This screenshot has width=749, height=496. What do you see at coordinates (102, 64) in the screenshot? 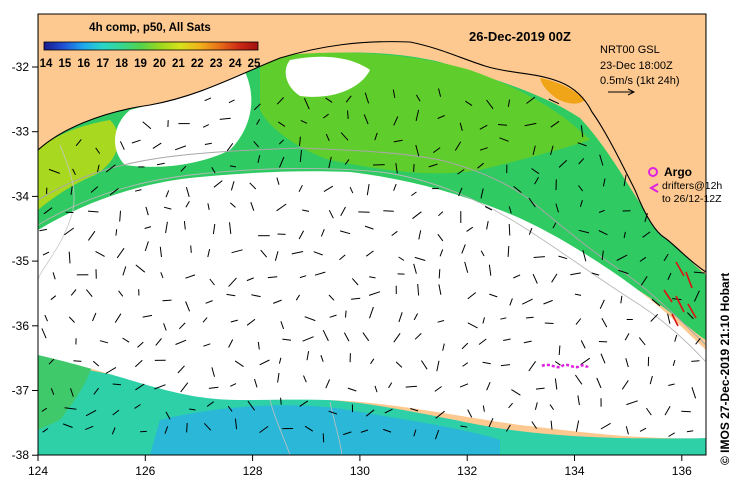
I see `legend-tick-label: 17` at bounding box center [102, 64].